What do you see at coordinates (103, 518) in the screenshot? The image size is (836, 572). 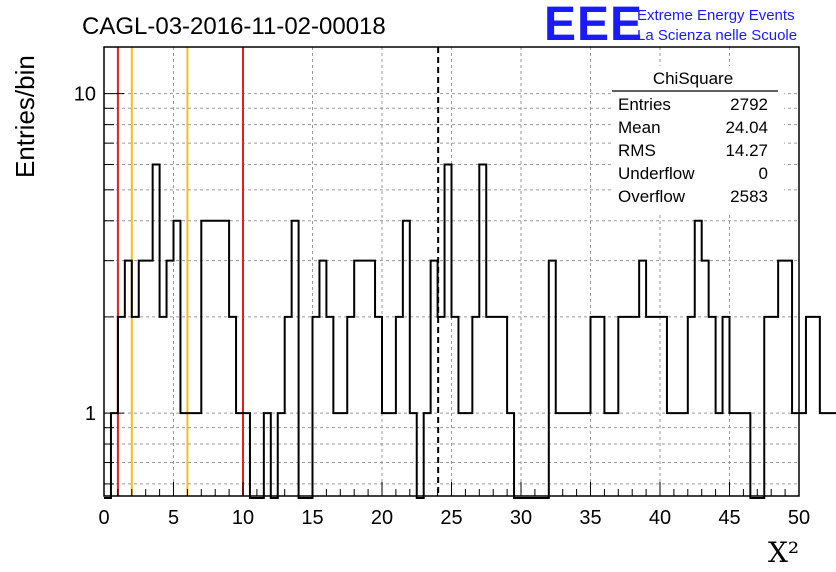 I see `x-tick-label: 0` at bounding box center [103, 518].